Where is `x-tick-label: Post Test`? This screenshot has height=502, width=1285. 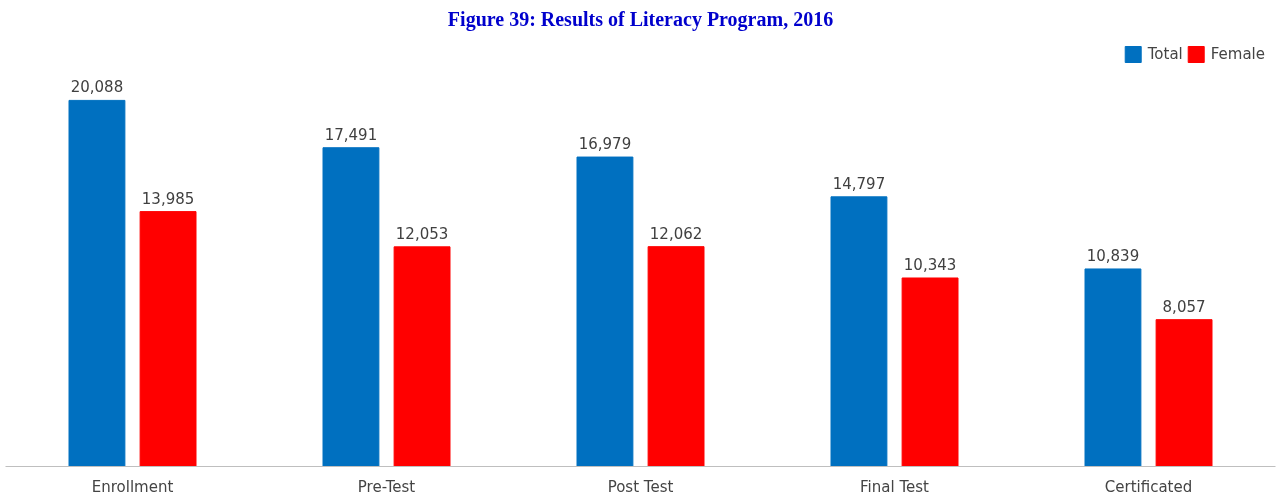 x-tick-label: Post Test is located at coordinates (640, 486).